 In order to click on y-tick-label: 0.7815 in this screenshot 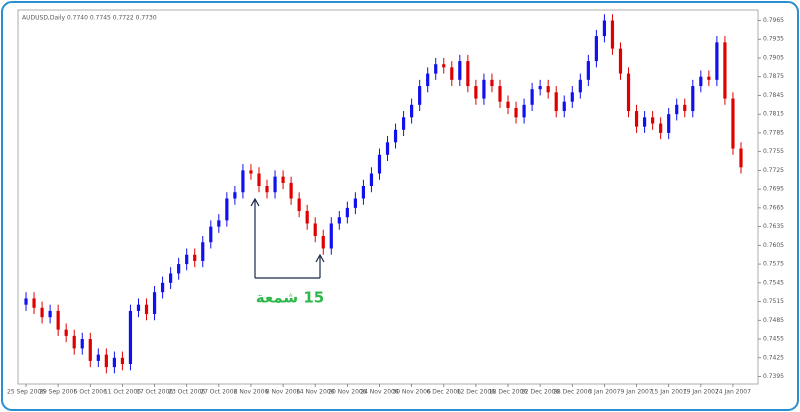, I will do `click(773, 114)`.